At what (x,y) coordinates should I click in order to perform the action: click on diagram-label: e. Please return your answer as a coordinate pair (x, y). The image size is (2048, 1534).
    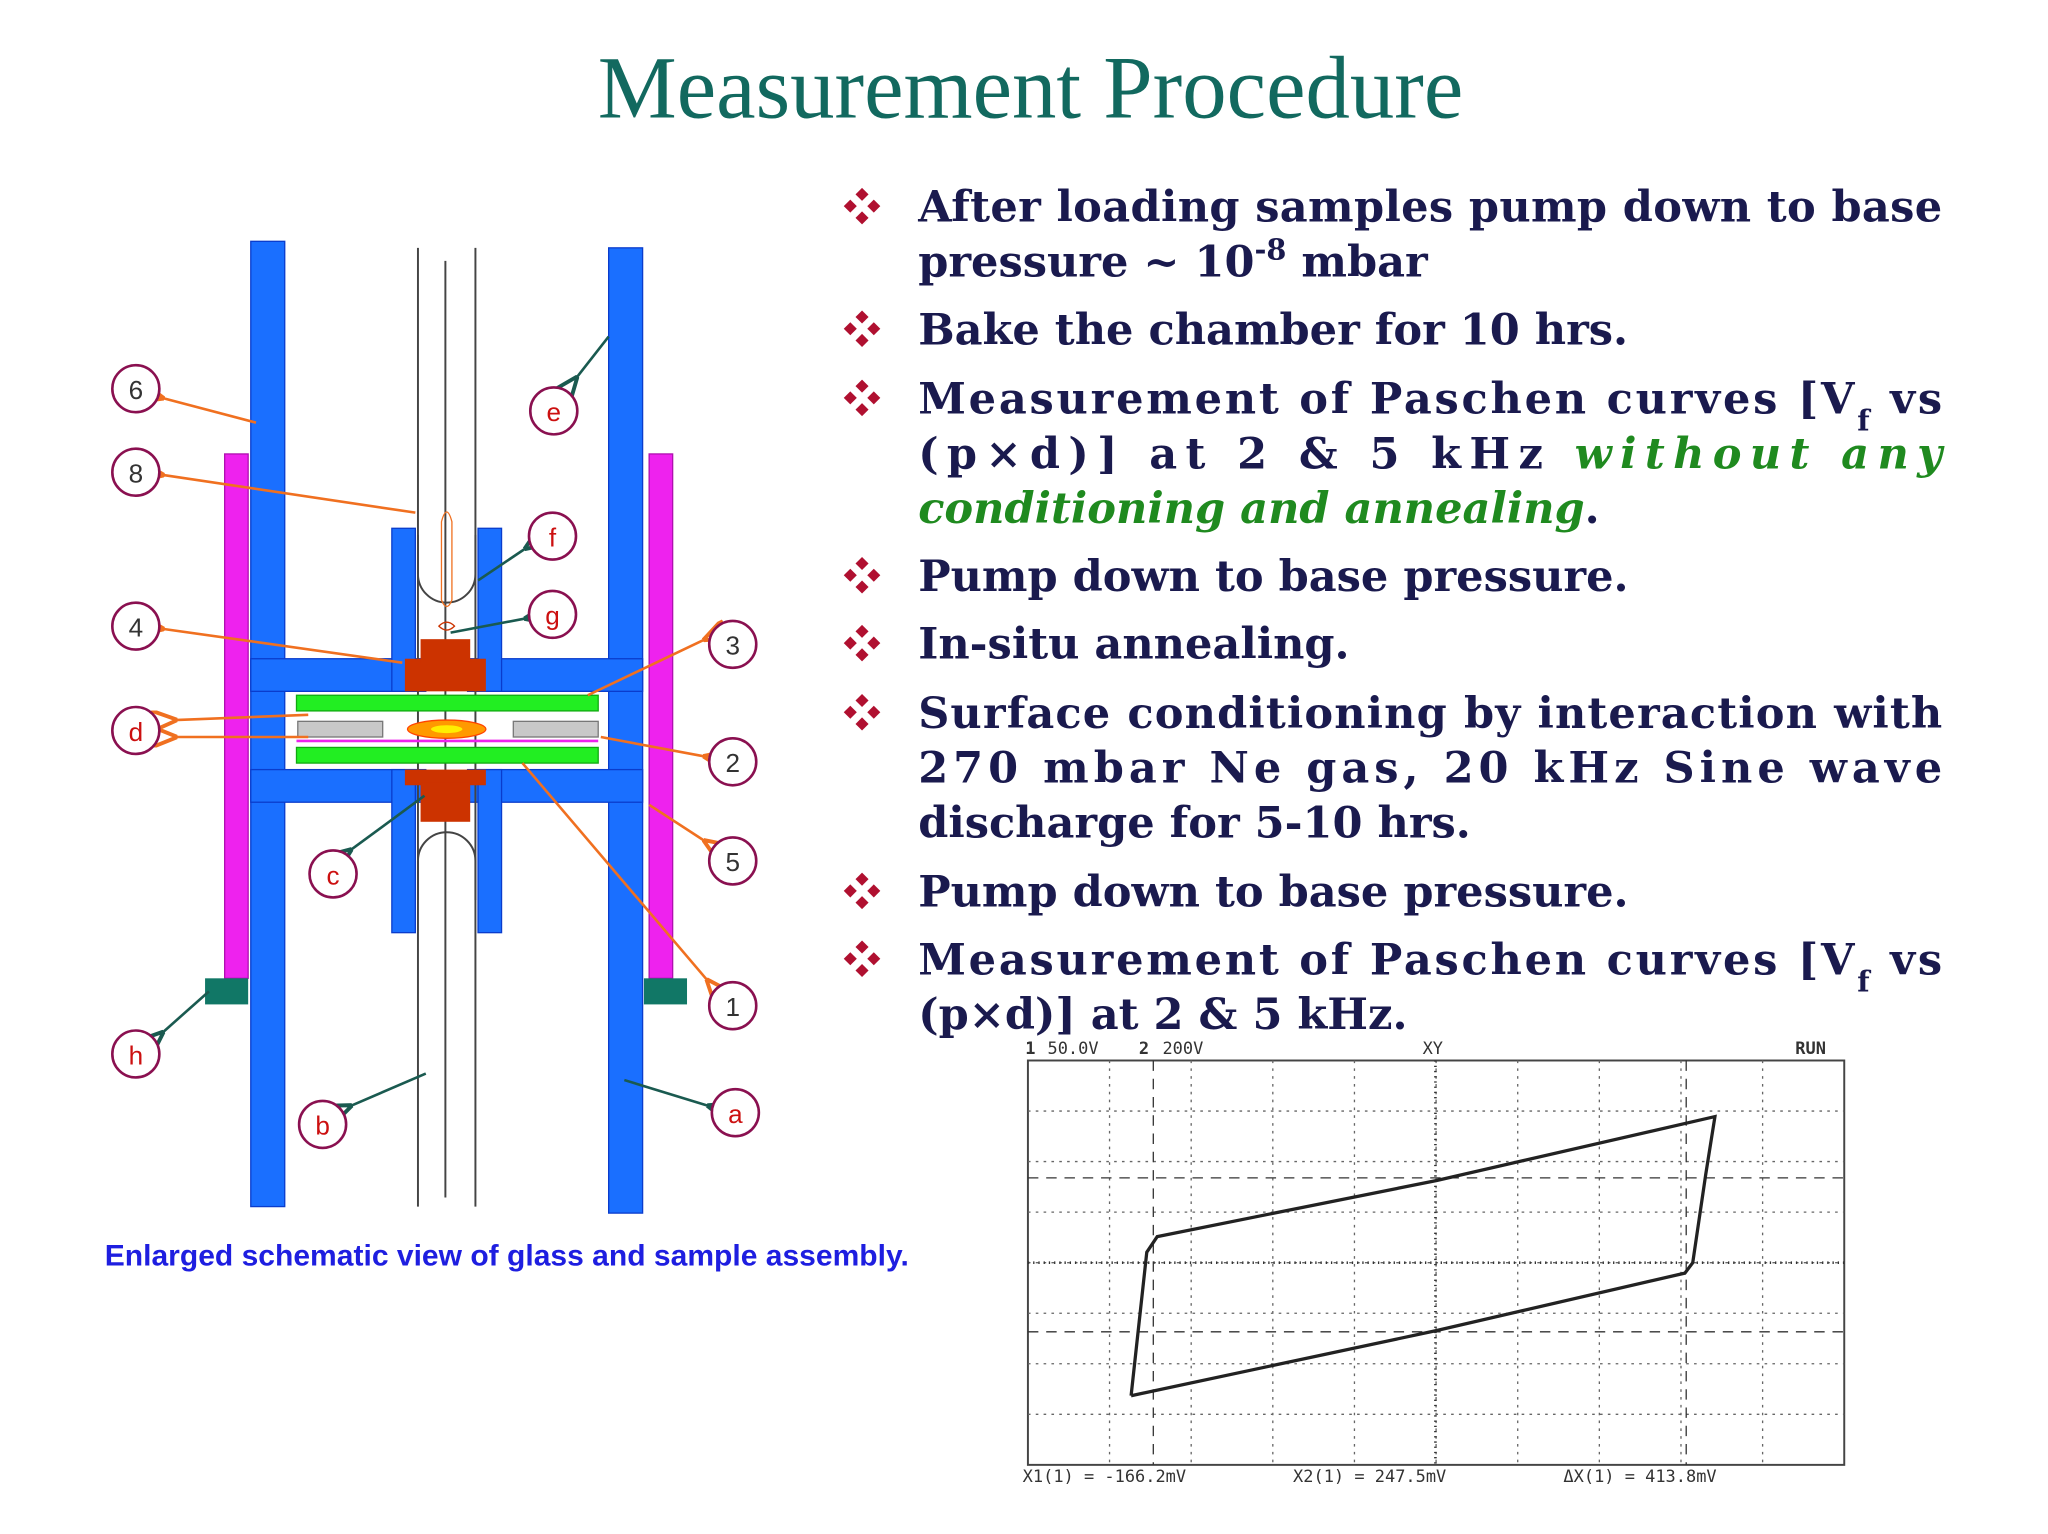
    Looking at the image, I should click on (554, 412).